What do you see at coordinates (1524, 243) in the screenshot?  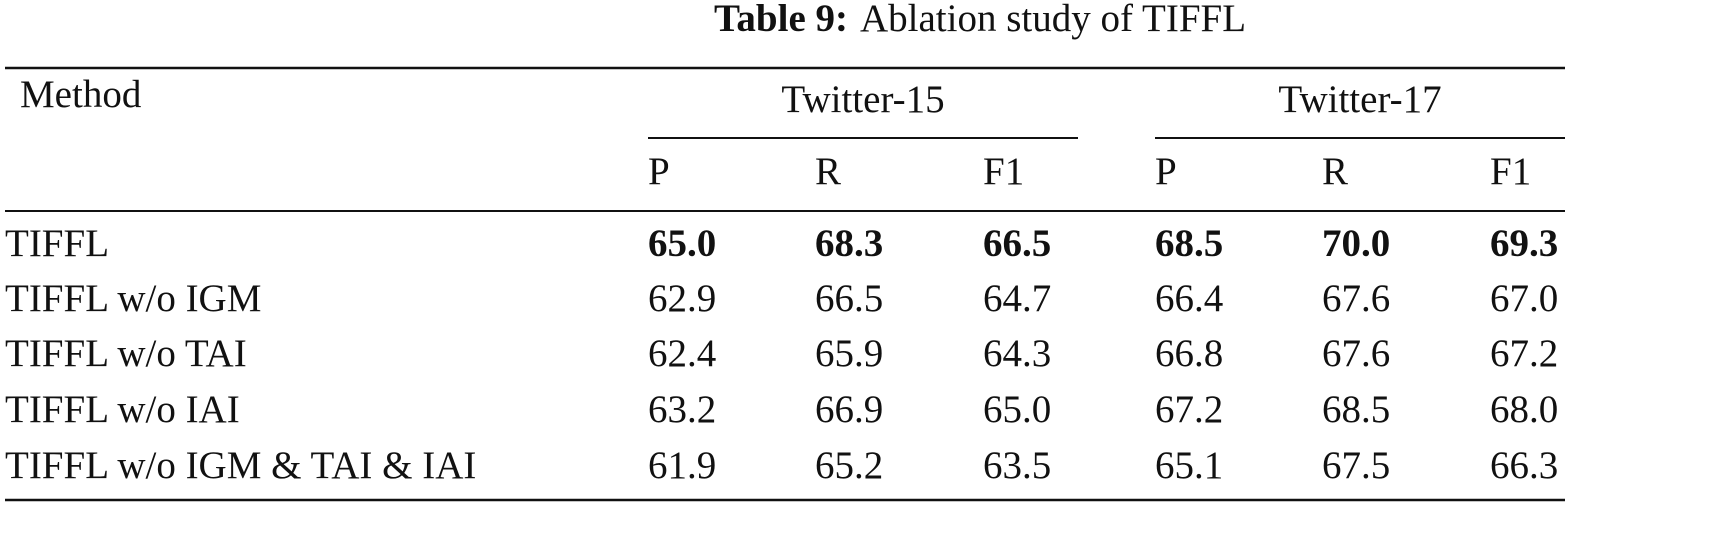 I see `cell-value: 69.3` at bounding box center [1524, 243].